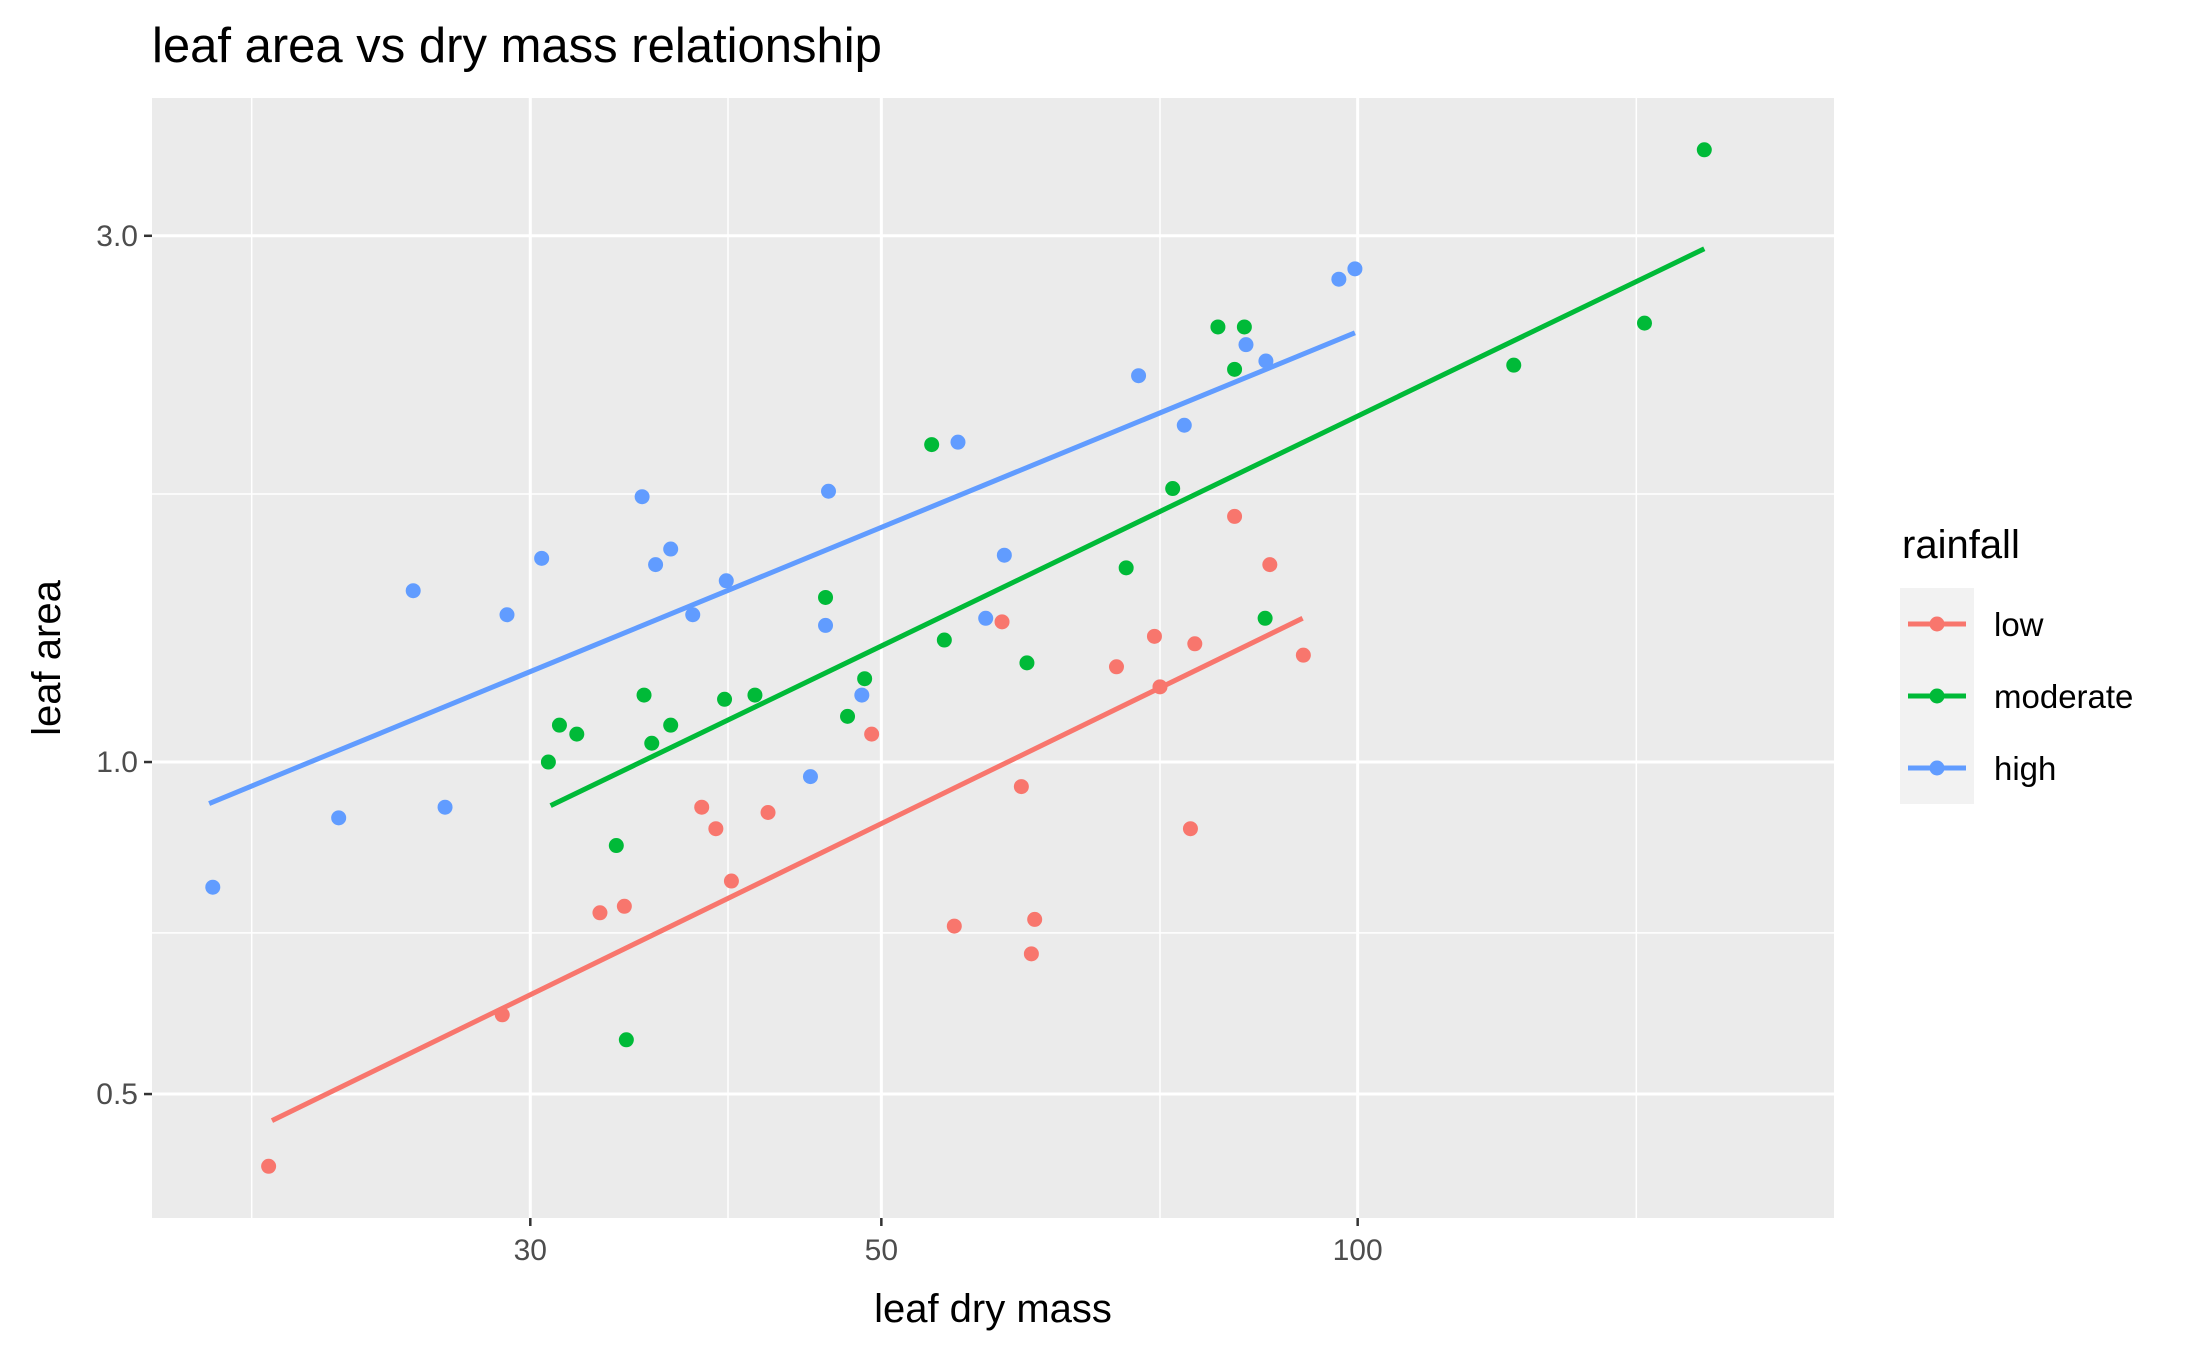 This screenshot has height=1350, width=2187. Describe the element at coordinates (2025, 768) in the screenshot. I see `legend-label-high: high` at that location.